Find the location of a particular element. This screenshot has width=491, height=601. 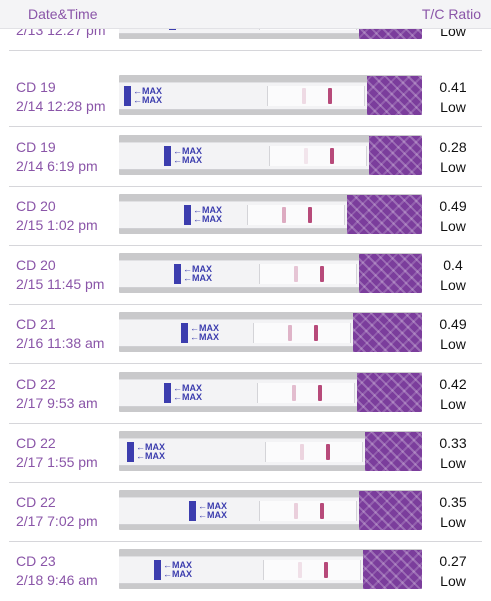

test-datetime-label: 2/15 11:45 pm is located at coordinates (60, 284).